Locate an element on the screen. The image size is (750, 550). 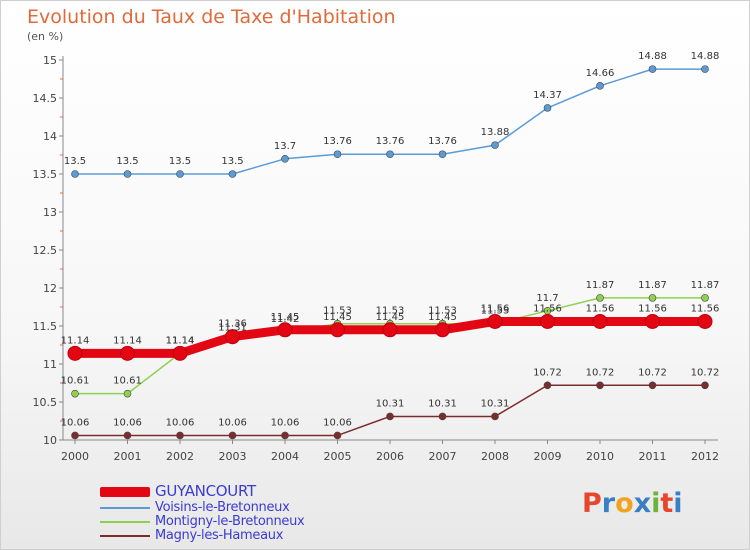
y-tick-label: 10.5 is located at coordinates (45, 402).